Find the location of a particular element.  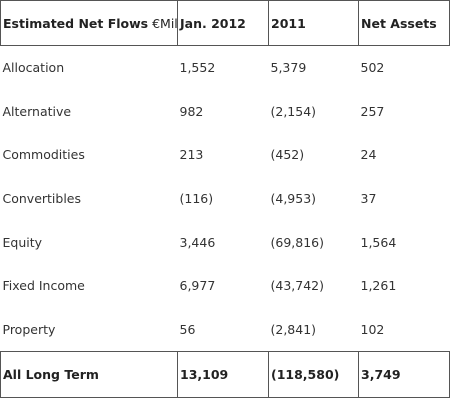

row-net-assets: 502 is located at coordinates (372, 68).